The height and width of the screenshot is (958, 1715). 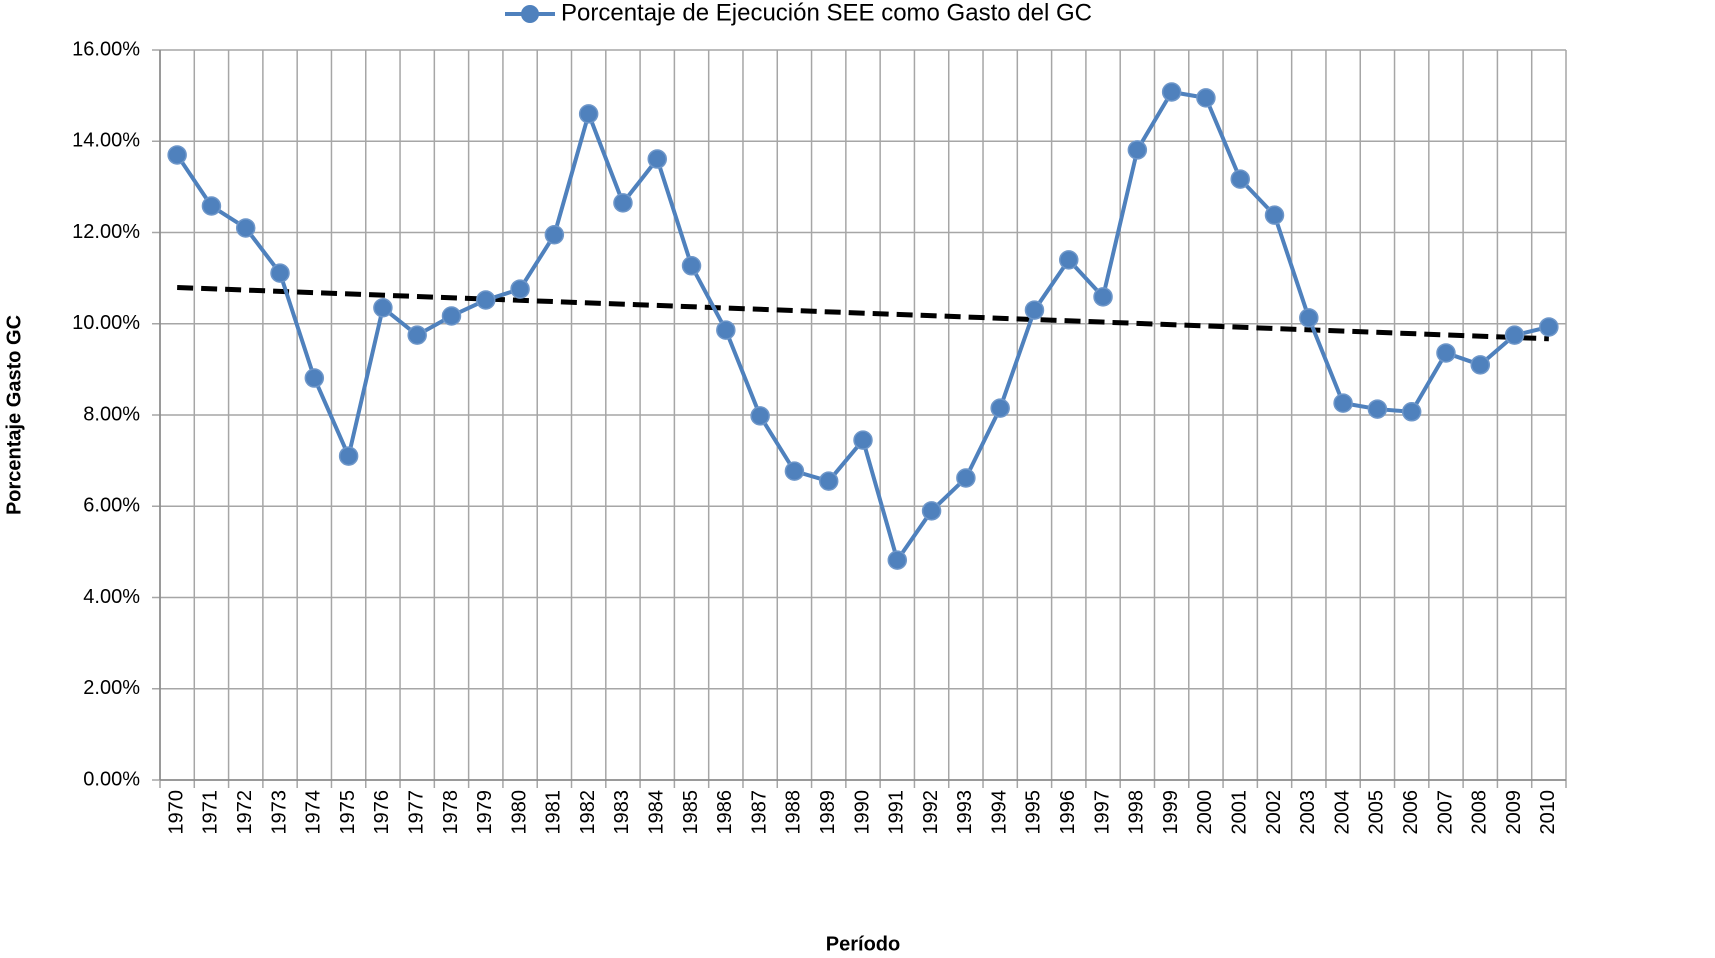 What do you see at coordinates (485, 812) in the screenshot?
I see `x-tick-label: 1979` at bounding box center [485, 812].